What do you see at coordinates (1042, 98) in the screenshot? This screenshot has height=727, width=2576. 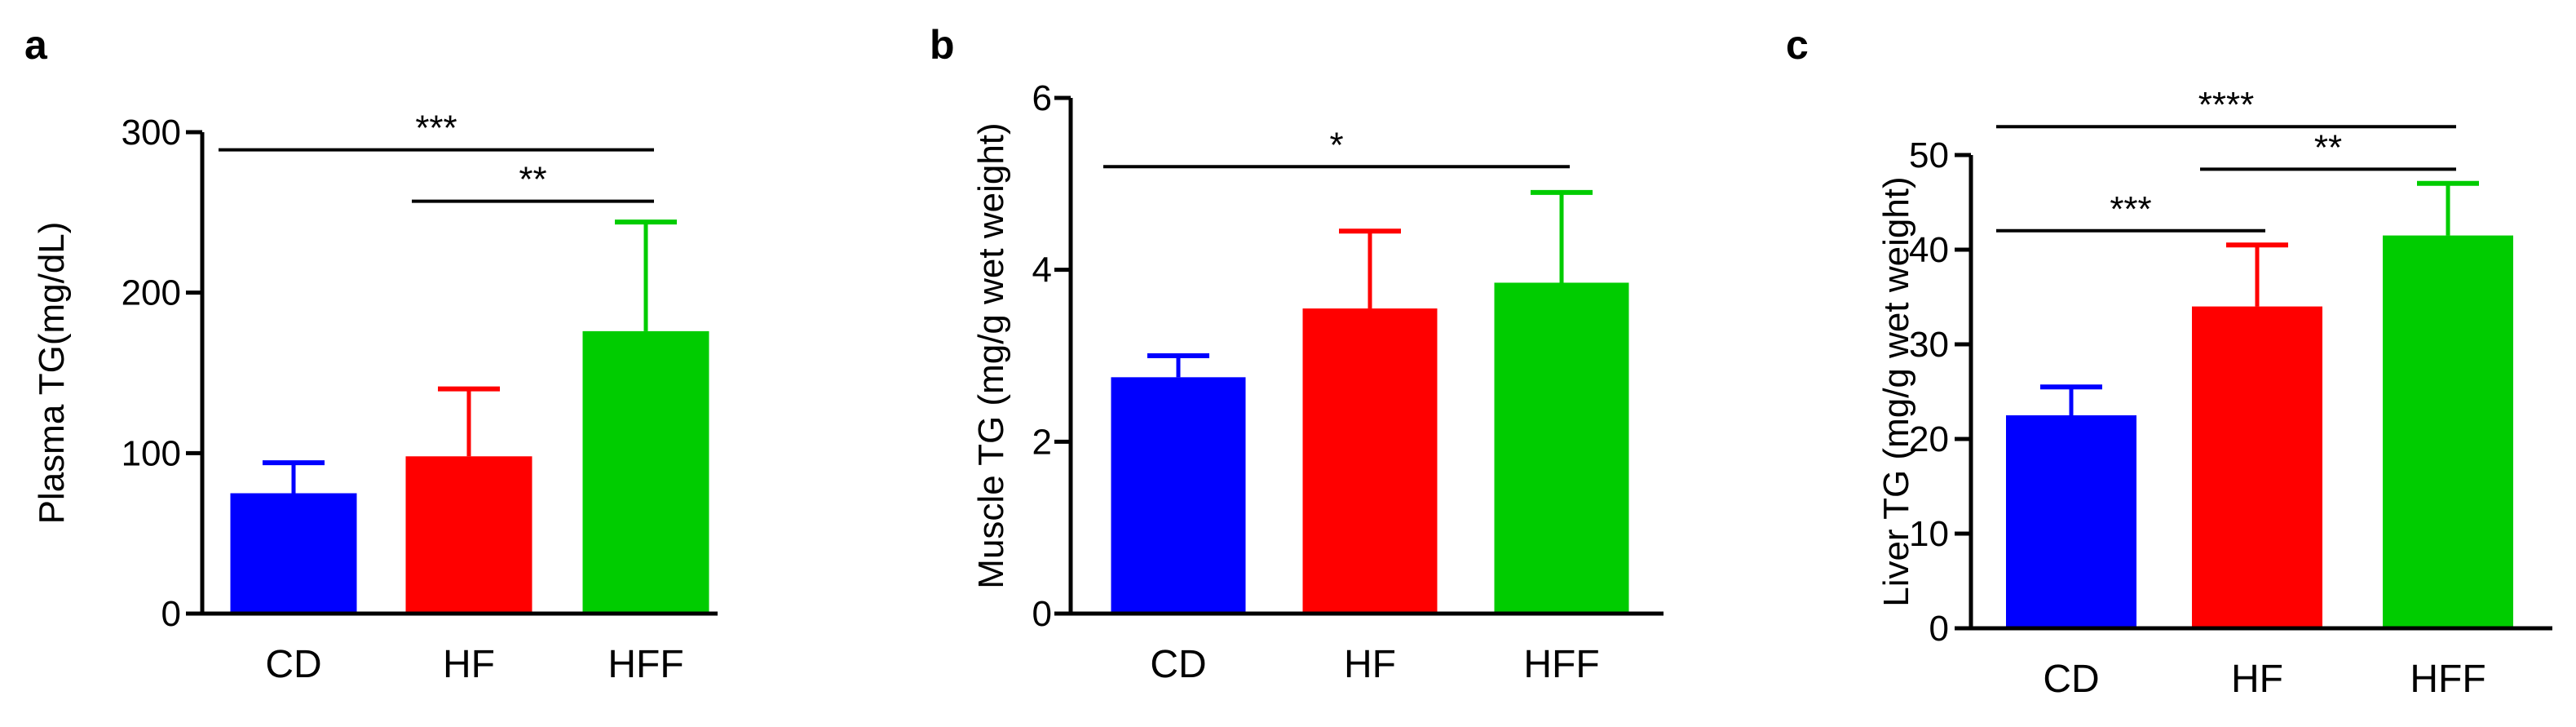 I see `y-tick-label: 6` at bounding box center [1042, 98].